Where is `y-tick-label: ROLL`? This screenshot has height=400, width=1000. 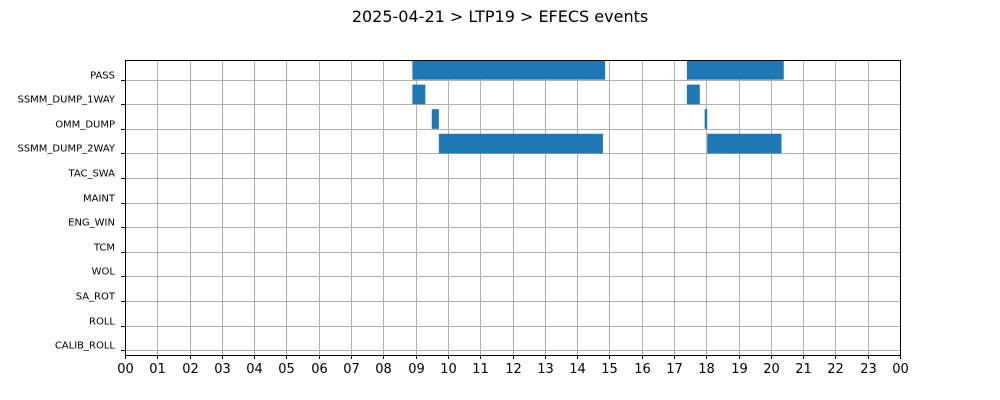
y-tick-label: ROLL is located at coordinates (102, 322).